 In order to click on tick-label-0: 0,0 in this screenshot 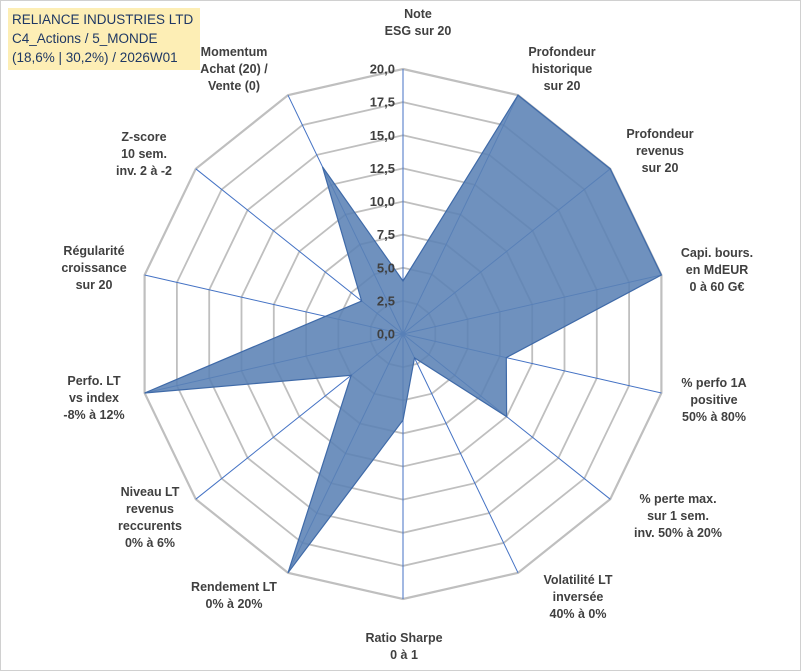, I will do `click(386, 334)`.